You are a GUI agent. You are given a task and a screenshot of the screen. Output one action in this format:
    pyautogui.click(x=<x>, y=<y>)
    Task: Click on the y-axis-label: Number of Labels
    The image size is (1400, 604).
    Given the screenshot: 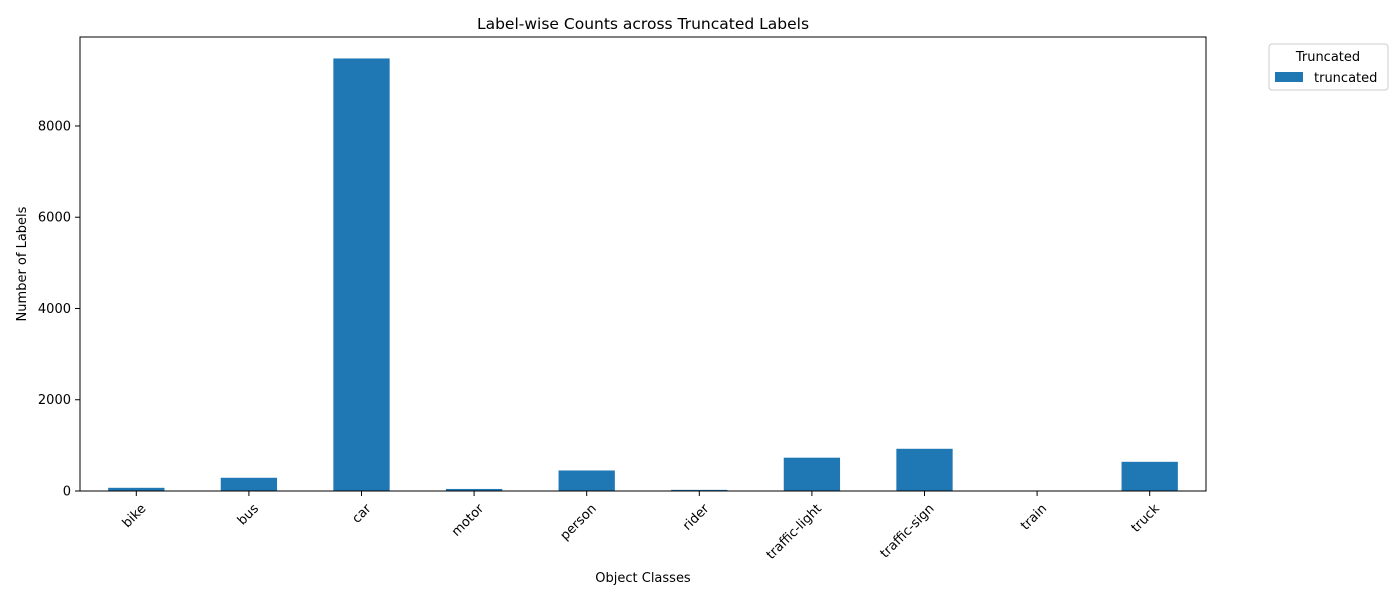 What is the action you would take?
    pyautogui.click(x=22, y=263)
    